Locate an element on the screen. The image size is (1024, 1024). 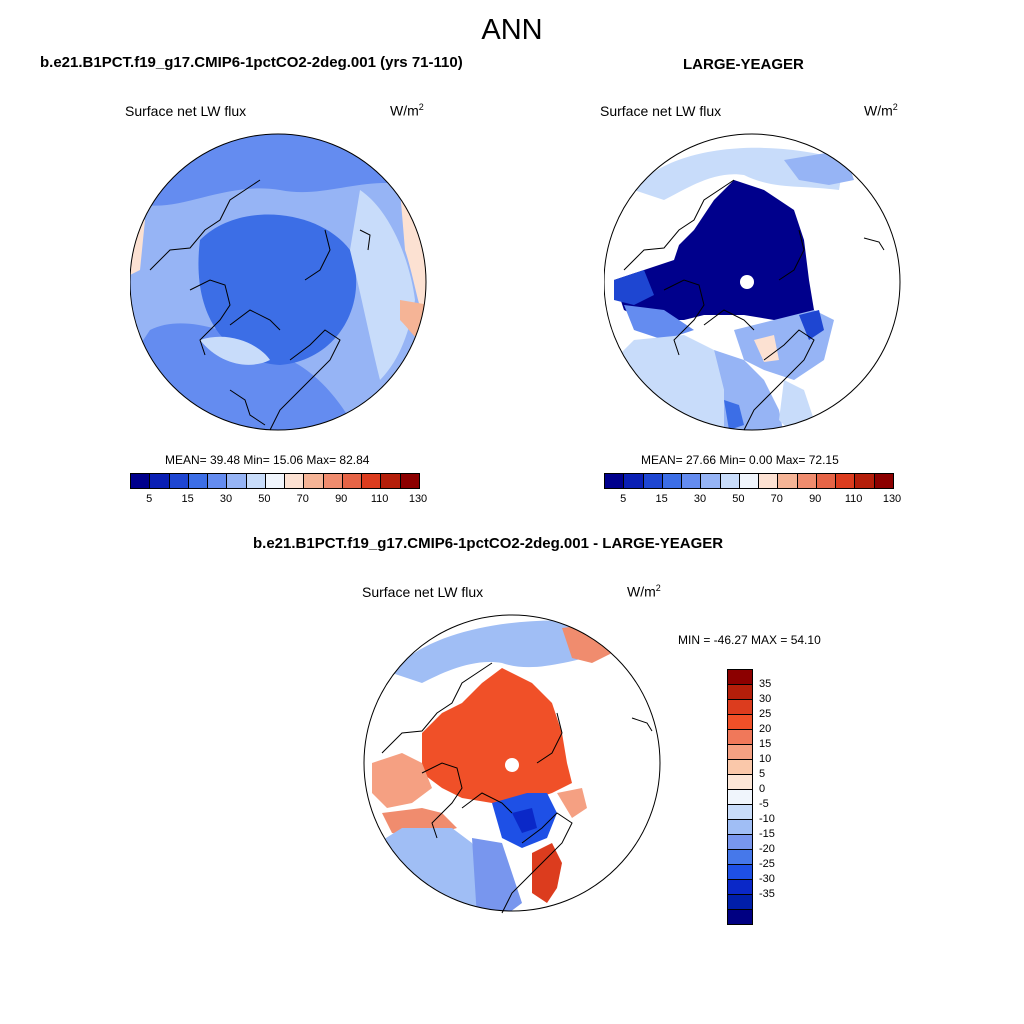
panel2-colorbar is located at coordinates (749, 481).